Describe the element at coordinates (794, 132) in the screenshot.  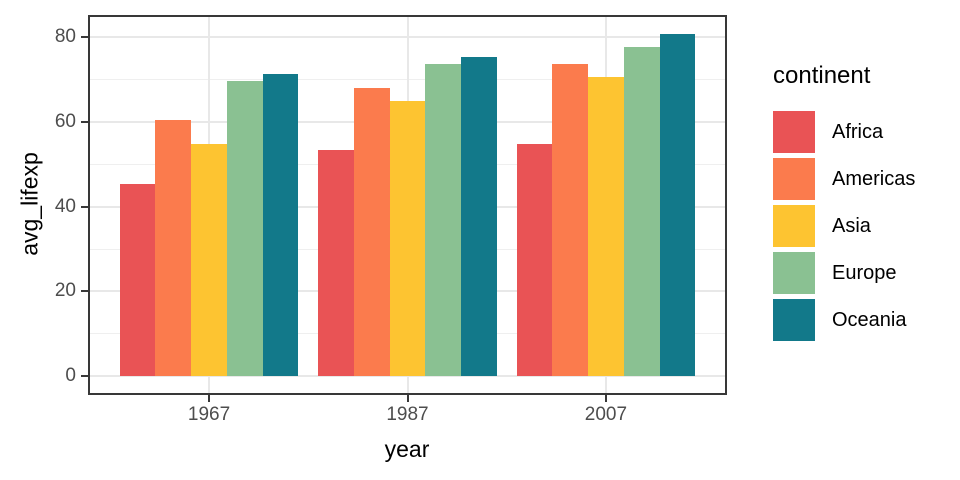
I see `legend-swatch-africa` at that location.